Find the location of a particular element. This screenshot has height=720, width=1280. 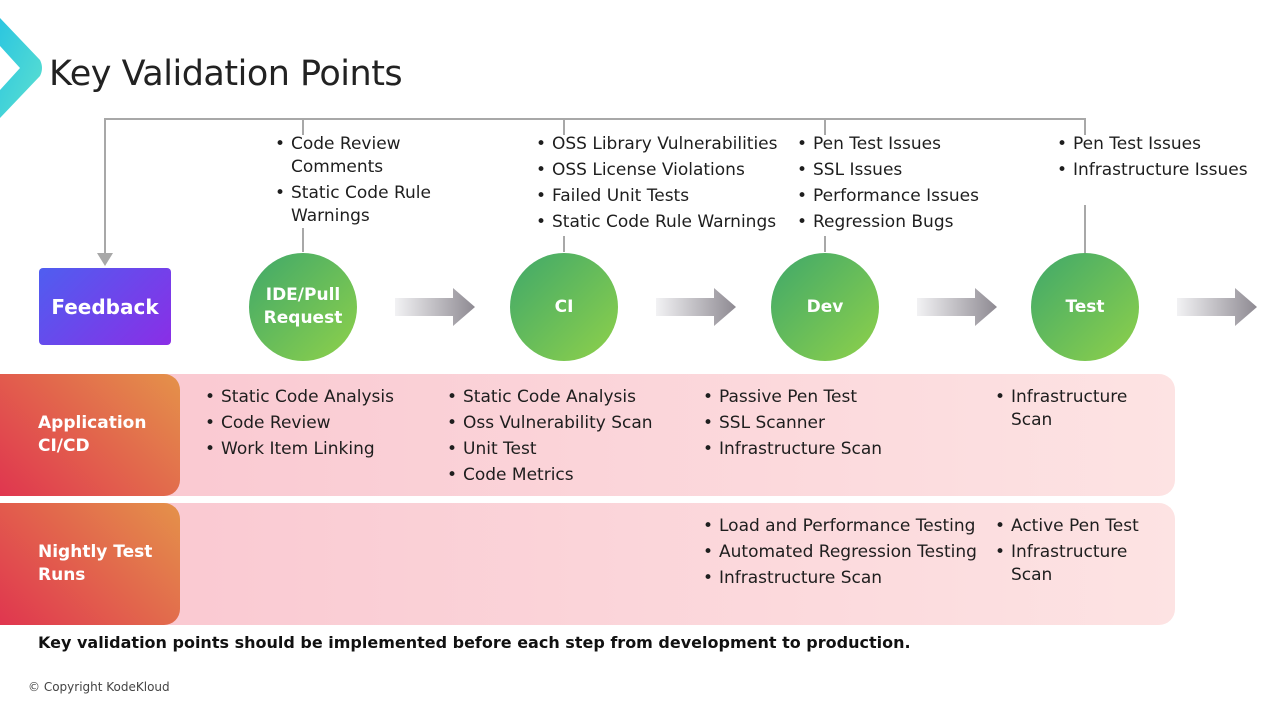

row-checks-list: Infrastructure Scan is located at coordinates (1080, 410).